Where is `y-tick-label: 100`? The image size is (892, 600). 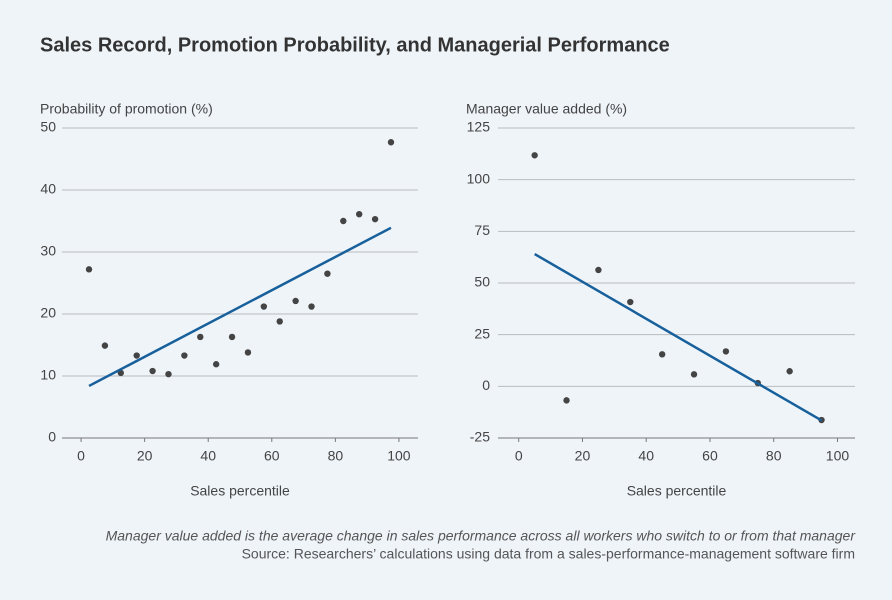
y-tick-label: 100 is located at coordinates (479, 178).